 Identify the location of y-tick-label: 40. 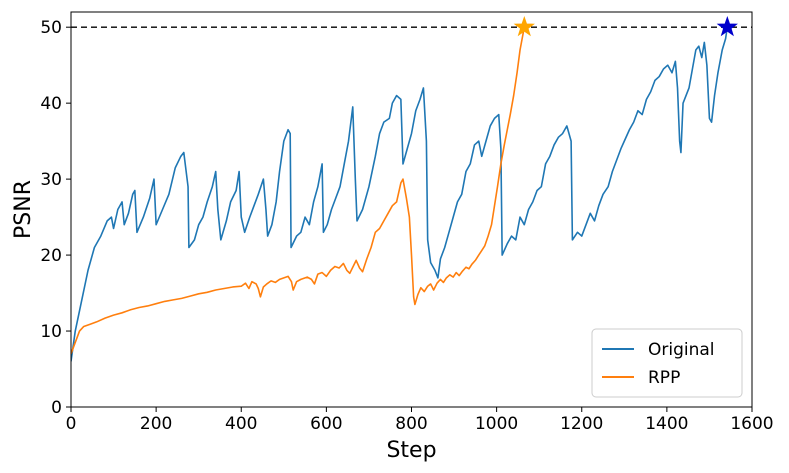
(51, 104).